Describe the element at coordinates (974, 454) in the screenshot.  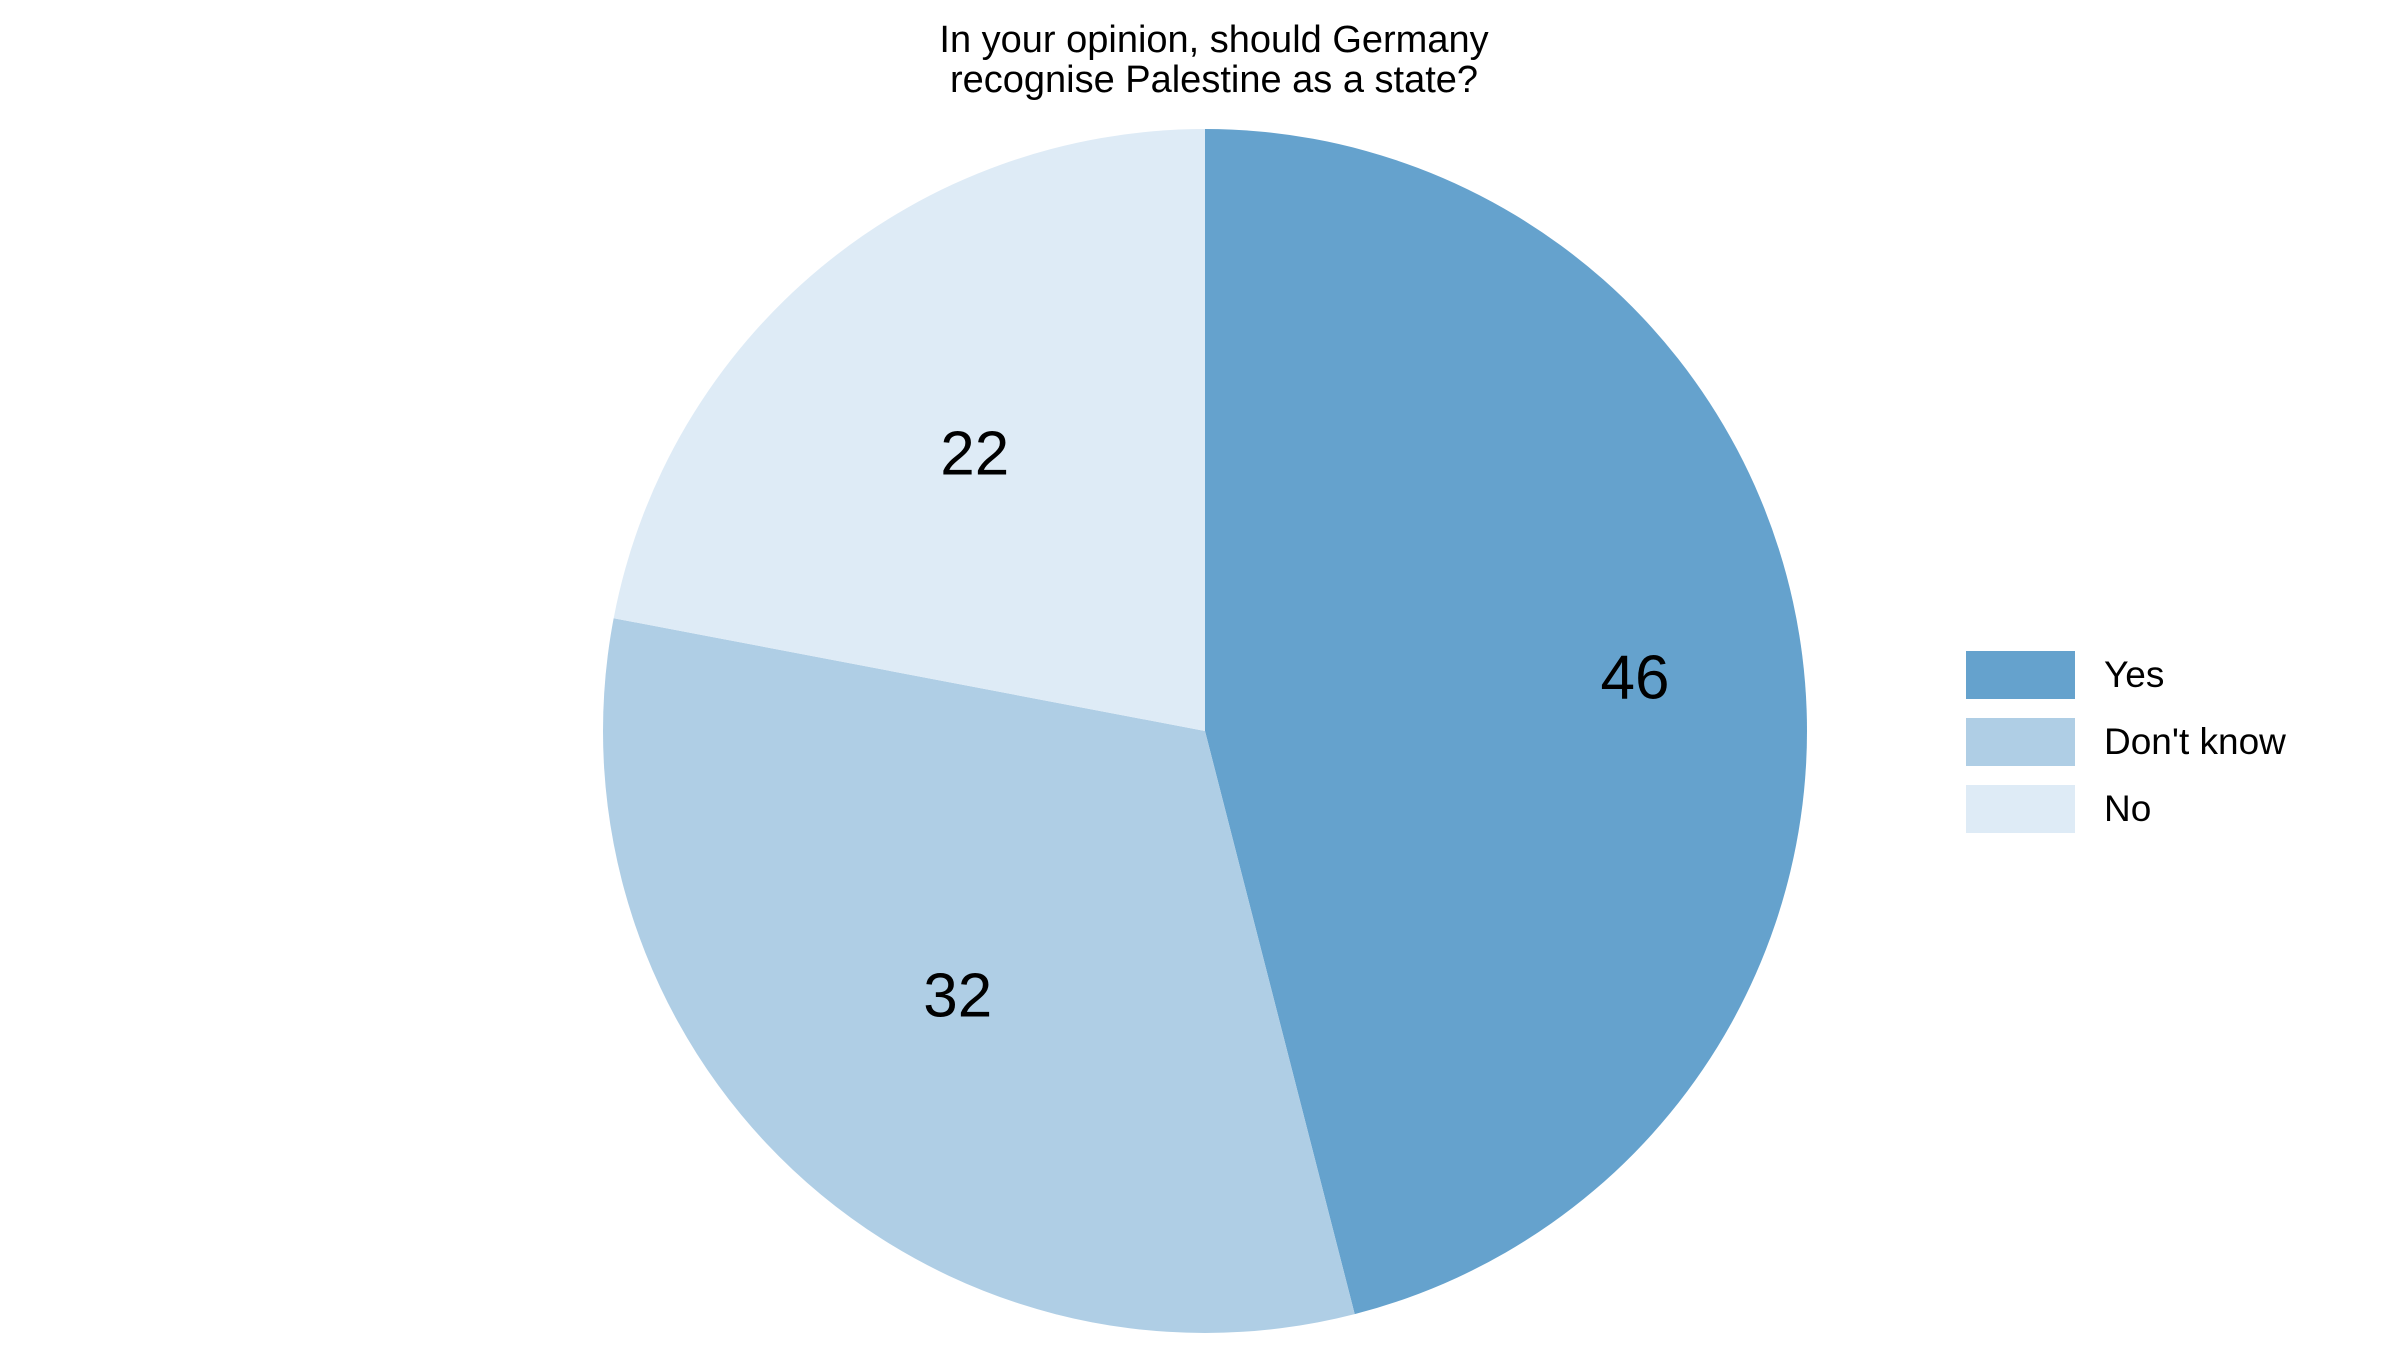
I see `slice-label-no: 22` at that location.